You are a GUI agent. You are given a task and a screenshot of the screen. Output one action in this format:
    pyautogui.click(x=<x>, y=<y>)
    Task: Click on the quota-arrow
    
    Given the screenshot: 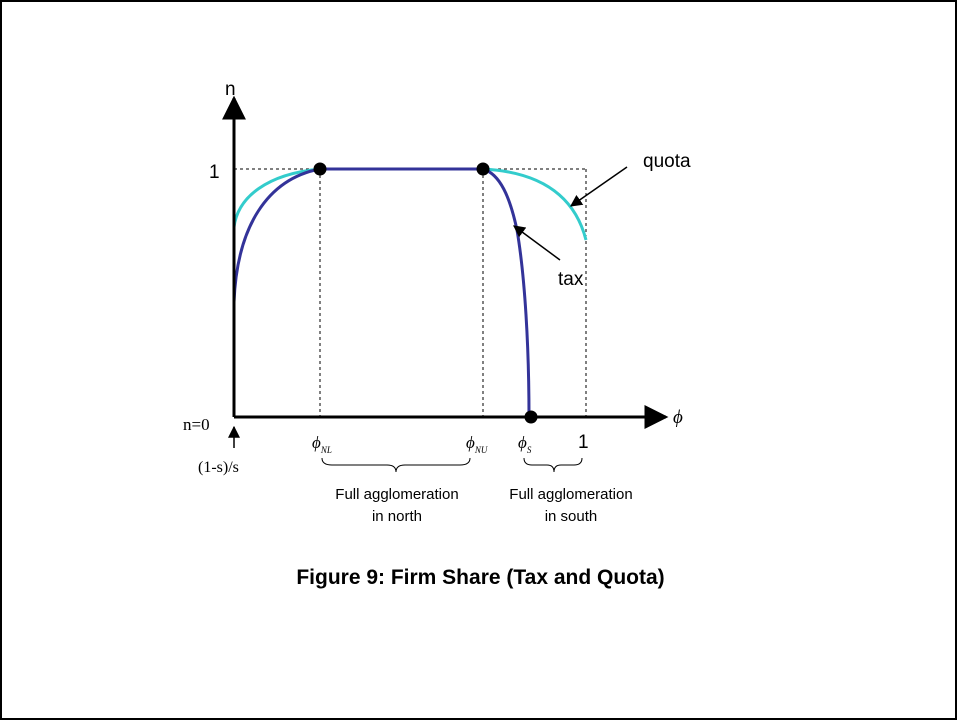 What is the action you would take?
    pyautogui.click(x=599, y=186)
    